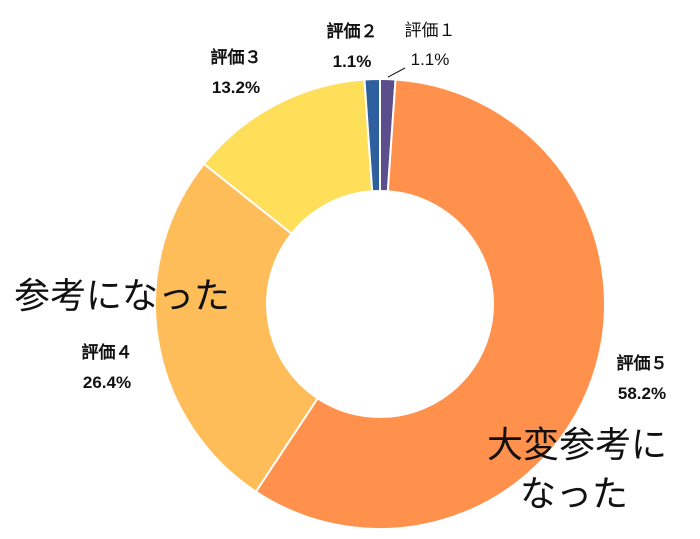 The height and width of the screenshot is (539, 700). Describe the element at coordinates (577, 470) in the screenshot. I see `annotation-very-useful: 大変参考になった` at that location.